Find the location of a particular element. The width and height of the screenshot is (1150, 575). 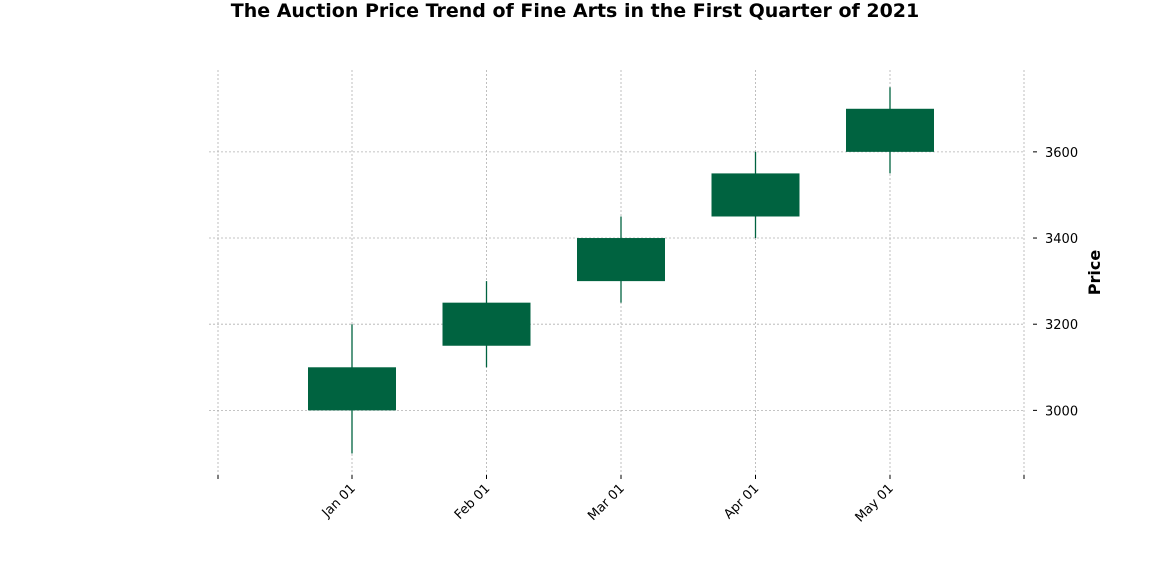

y-axis-title: Price is located at coordinates (1094, 273).